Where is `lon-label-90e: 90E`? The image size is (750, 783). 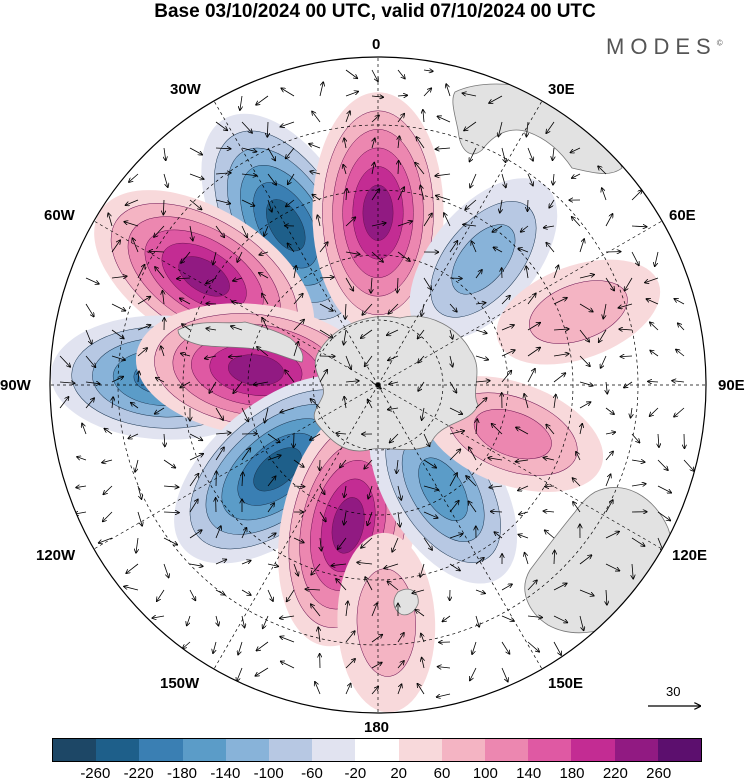 lon-label-90e: 90E is located at coordinates (731, 385).